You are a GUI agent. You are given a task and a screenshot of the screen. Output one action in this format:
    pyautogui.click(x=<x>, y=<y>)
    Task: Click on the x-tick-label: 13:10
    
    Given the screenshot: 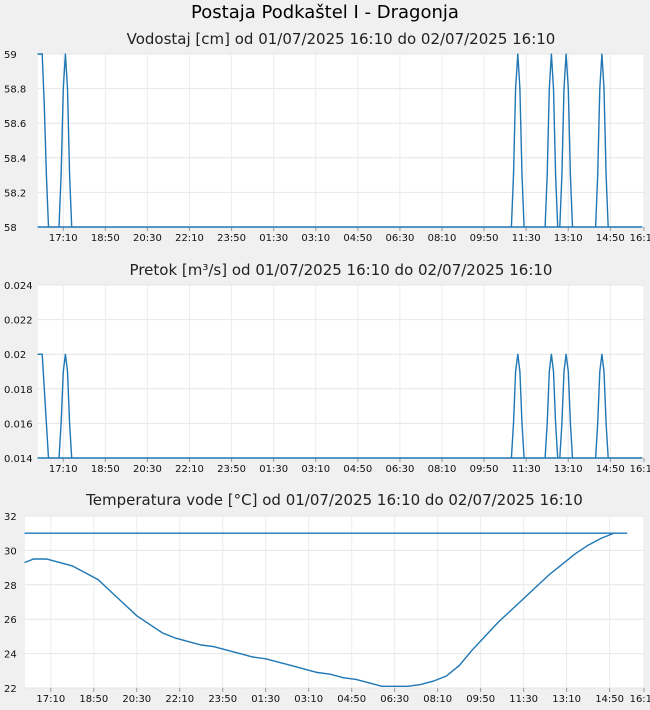 What is the action you would take?
    pyautogui.click(x=566, y=699)
    